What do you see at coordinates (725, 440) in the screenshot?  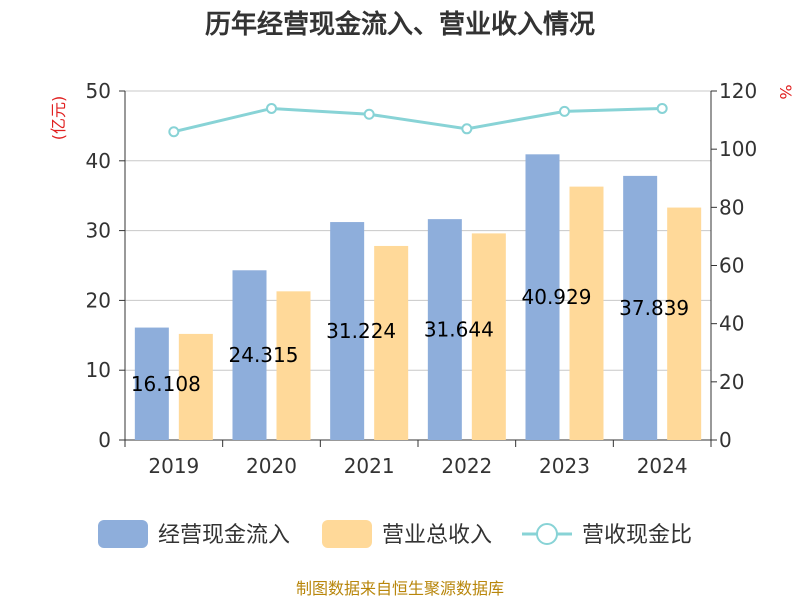 I see `right-tick-label: 0` at bounding box center [725, 440].